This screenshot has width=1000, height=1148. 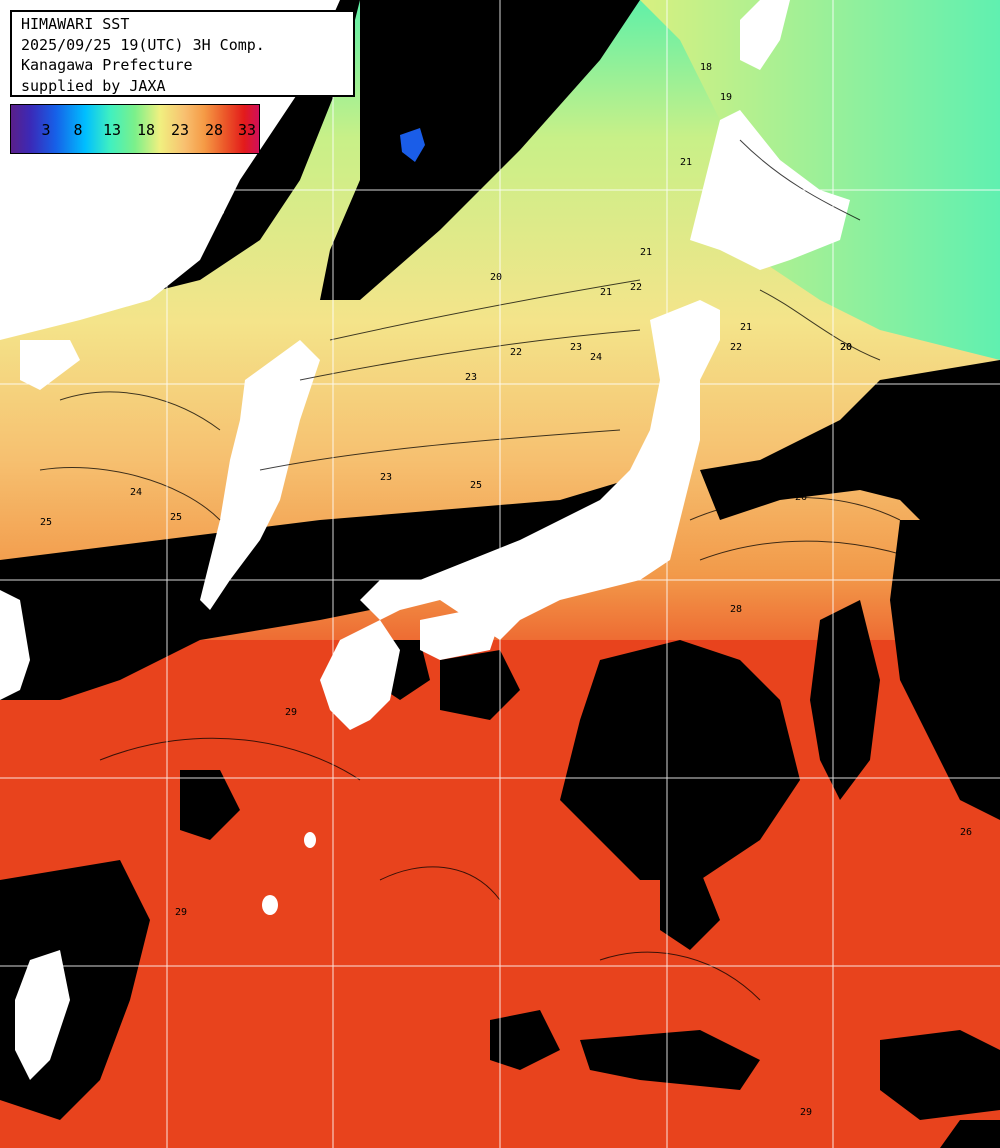 What do you see at coordinates (78, 130) in the screenshot?
I see `colorbar-tick: 8` at bounding box center [78, 130].